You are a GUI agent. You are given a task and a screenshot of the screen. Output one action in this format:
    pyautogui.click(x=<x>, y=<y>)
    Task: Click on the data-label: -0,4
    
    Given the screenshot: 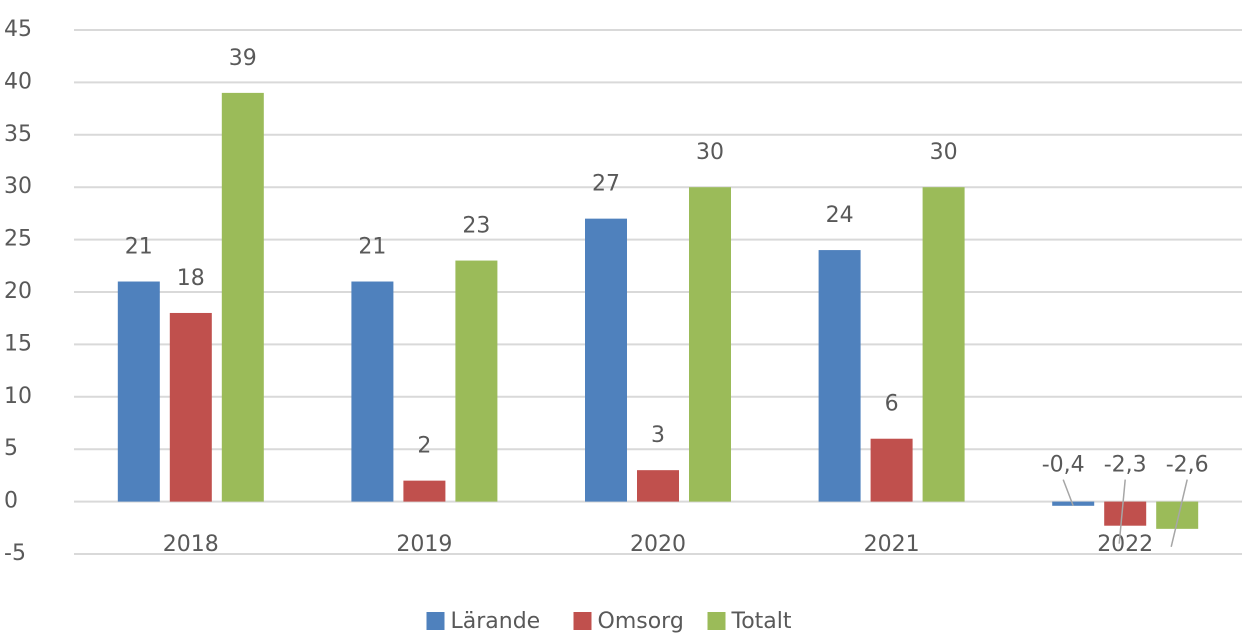 What is the action you would take?
    pyautogui.click(x=1063, y=465)
    